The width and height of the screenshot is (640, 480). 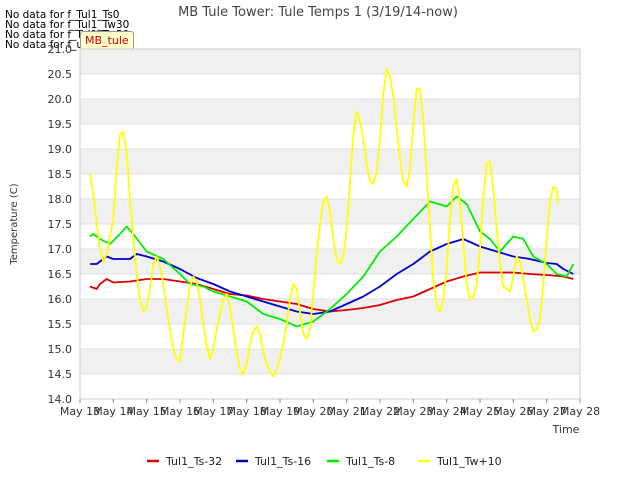 I want to click on x-tick-label: May 23, so click(x=413, y=411).